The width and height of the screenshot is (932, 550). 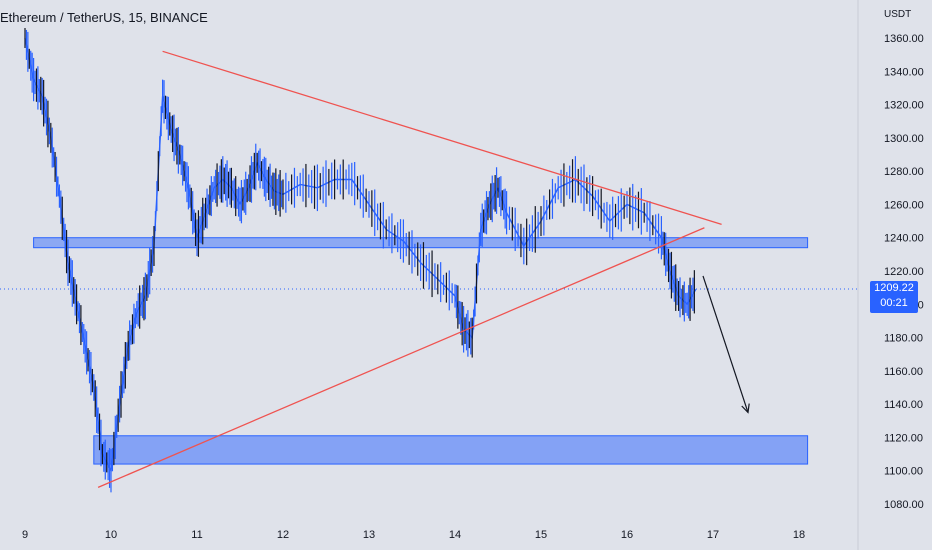 I want to click on y-tick-label: 1180.00, so click(x=903, y=339).